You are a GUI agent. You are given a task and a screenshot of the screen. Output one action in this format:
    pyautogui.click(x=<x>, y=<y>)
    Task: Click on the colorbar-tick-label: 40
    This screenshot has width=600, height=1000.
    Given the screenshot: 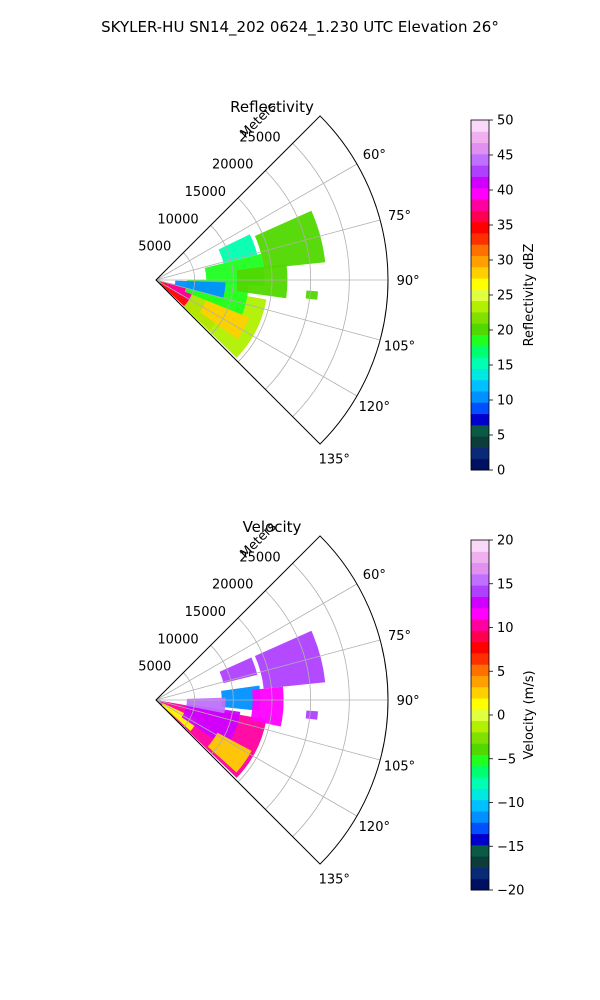 What is the action you would take?
    pyautogui.click(x=505, y=191)
    